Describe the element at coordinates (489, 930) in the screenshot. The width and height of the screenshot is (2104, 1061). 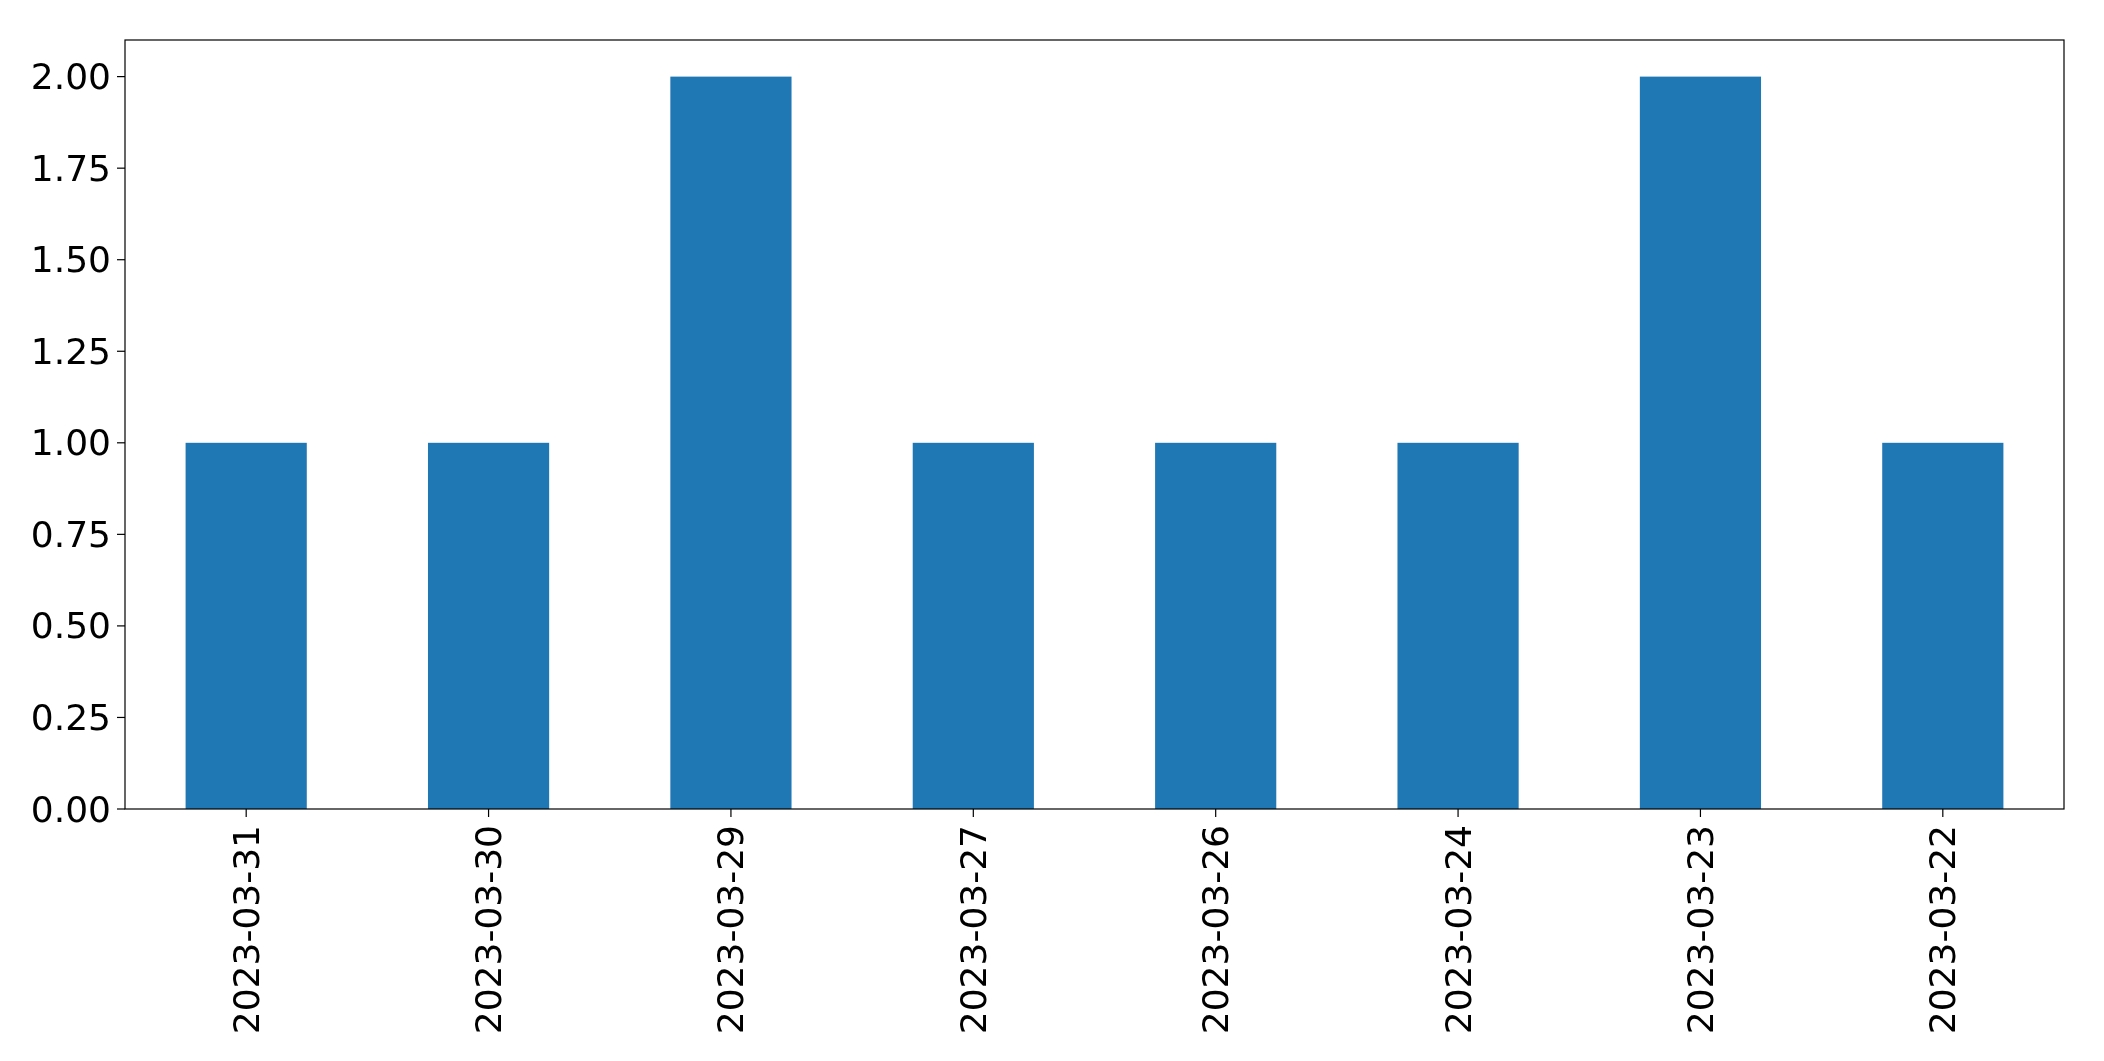
I see `x-tick-label: 2023-03-30` at that location.